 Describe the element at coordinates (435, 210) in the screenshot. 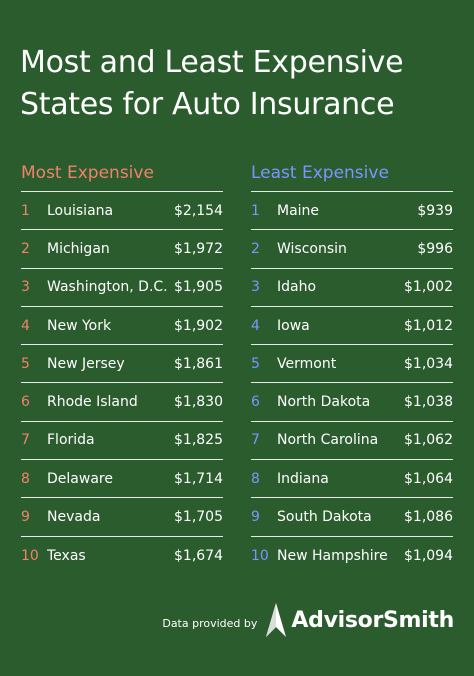

I see `insurance-cost: $939` at that location.